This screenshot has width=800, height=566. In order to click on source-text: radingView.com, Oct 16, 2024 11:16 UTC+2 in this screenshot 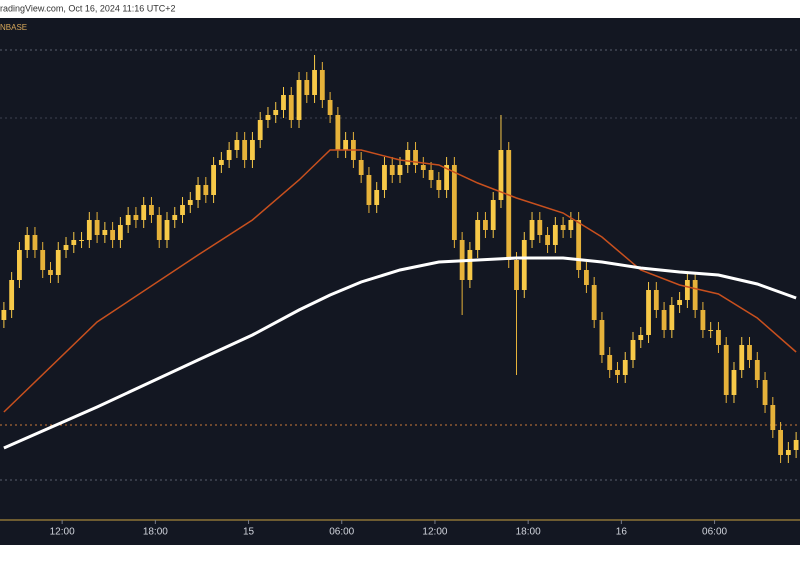, I will do `click(88, 8)`.